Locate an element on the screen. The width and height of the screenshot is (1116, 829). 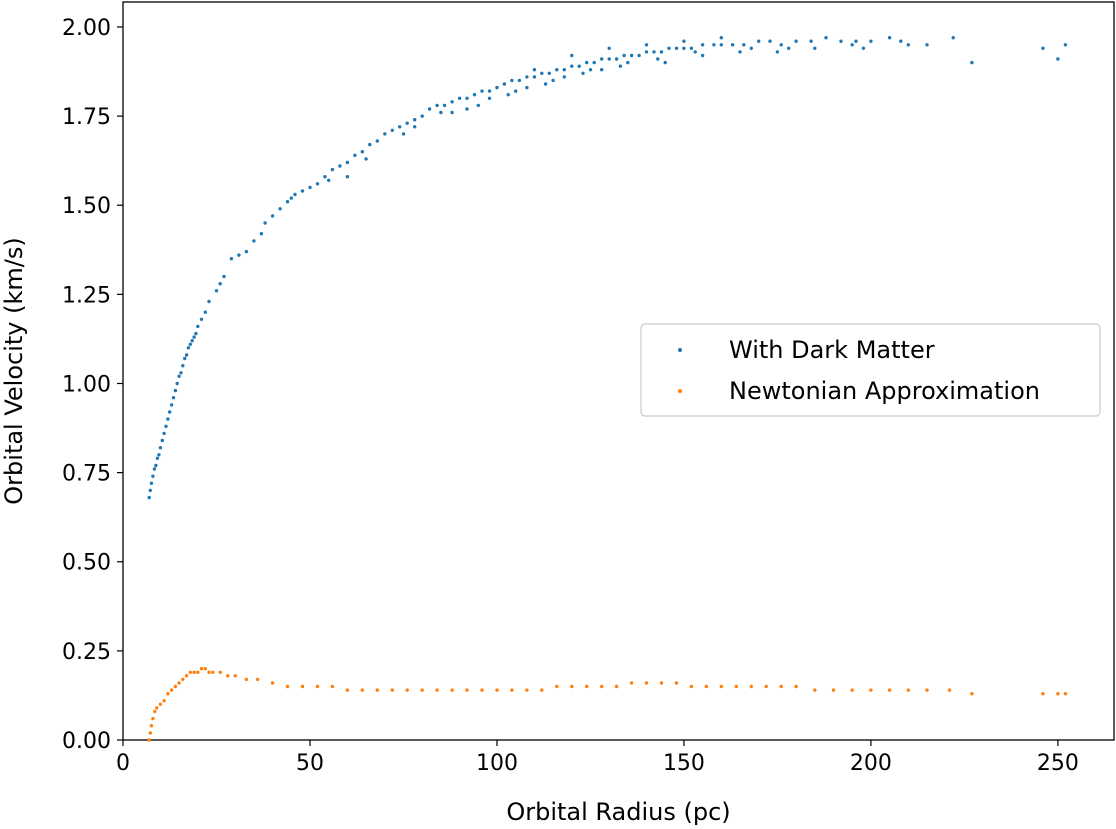
x-axis: 0 50 100 150 200 250 is located at coordinates (597, 758).